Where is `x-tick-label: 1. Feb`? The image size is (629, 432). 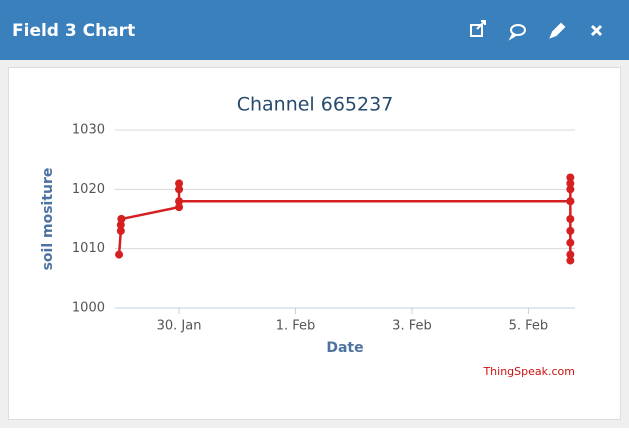
x-tick-label: 1. Feb is located at coordinates (296, 326).